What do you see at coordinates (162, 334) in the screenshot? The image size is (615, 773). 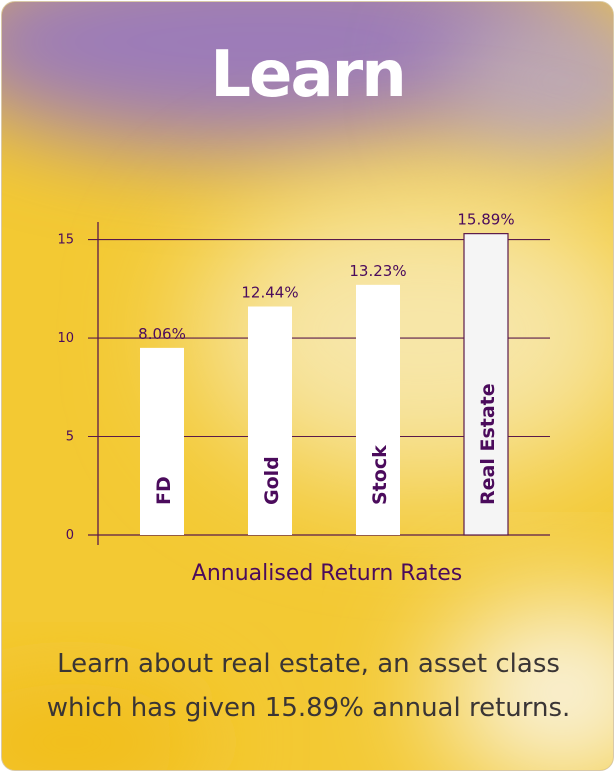 I see `data-label: 8.06%` at bounding box center [162, 334].